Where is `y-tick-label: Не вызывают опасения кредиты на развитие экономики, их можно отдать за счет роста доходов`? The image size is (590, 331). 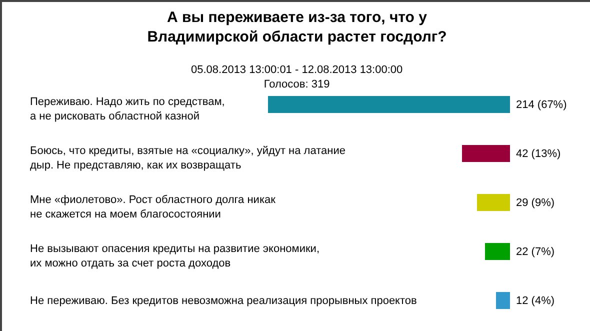 y-tick-label: Не вызывают опасения кредиты на развитие экономики, их можно отдать за счет роста доходов is located at coordinates (175, 256).